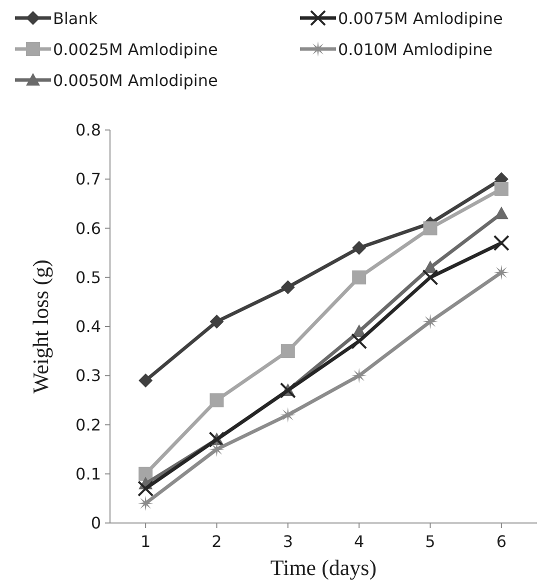  I want to click on x-tick-label: 1, so click(145, 541).